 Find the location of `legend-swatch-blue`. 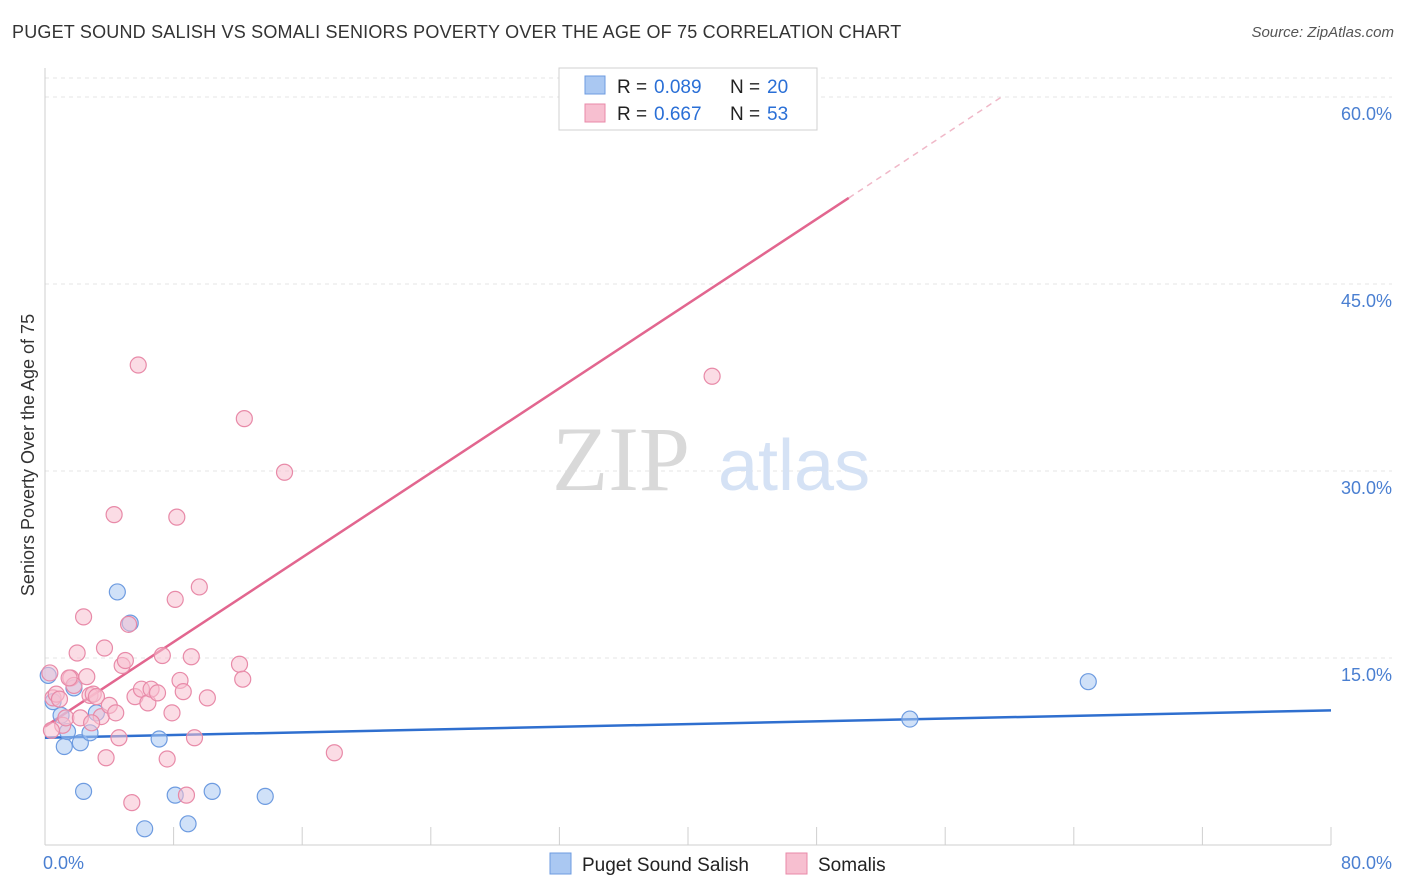

legend-swatch-blue is located at coordinates (595, 85).